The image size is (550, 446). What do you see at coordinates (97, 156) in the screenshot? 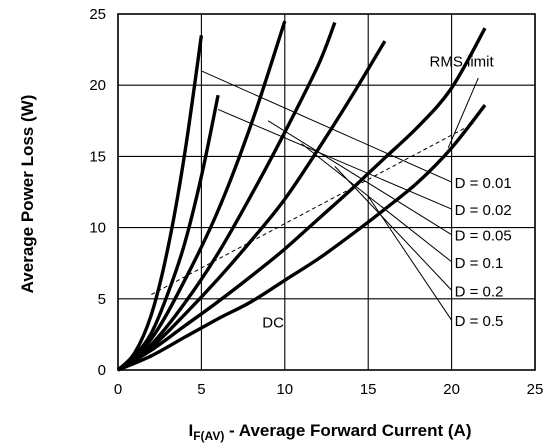
I see `y-tick-label-3: 15` at bounding box center [97, 156].